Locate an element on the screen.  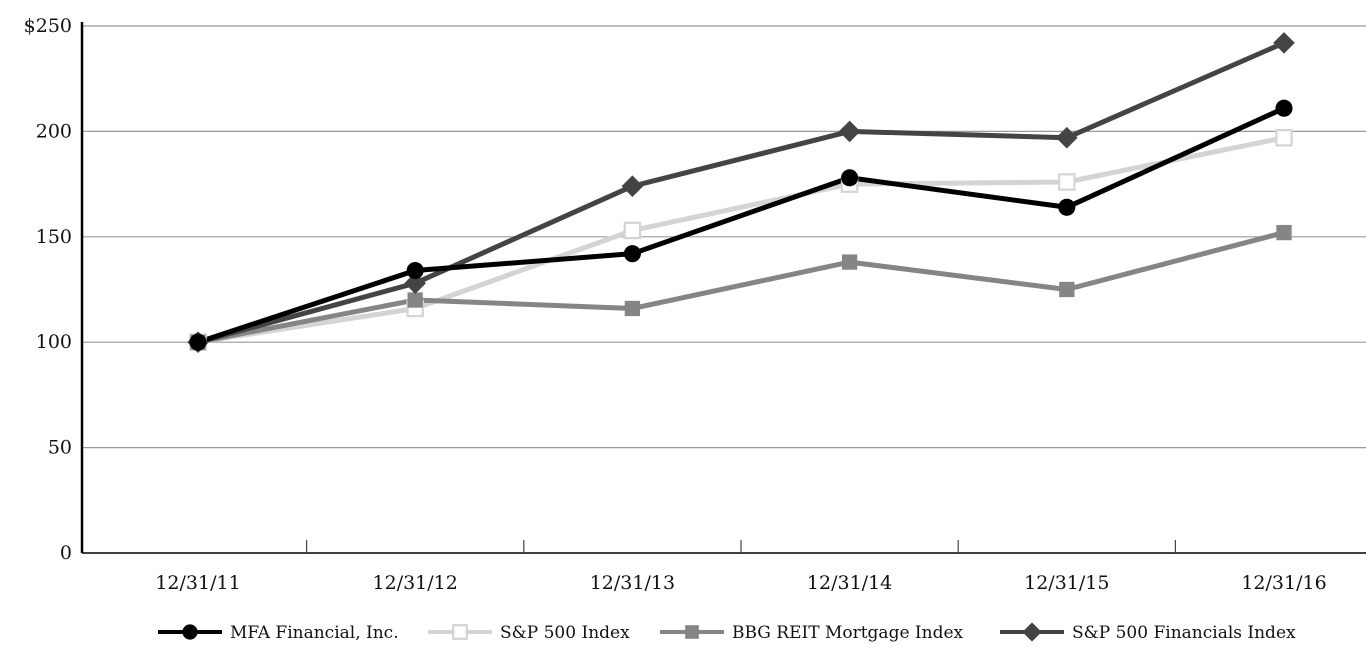
x-tick-label: 12/31/15 is located at coordinates (1066, 583).